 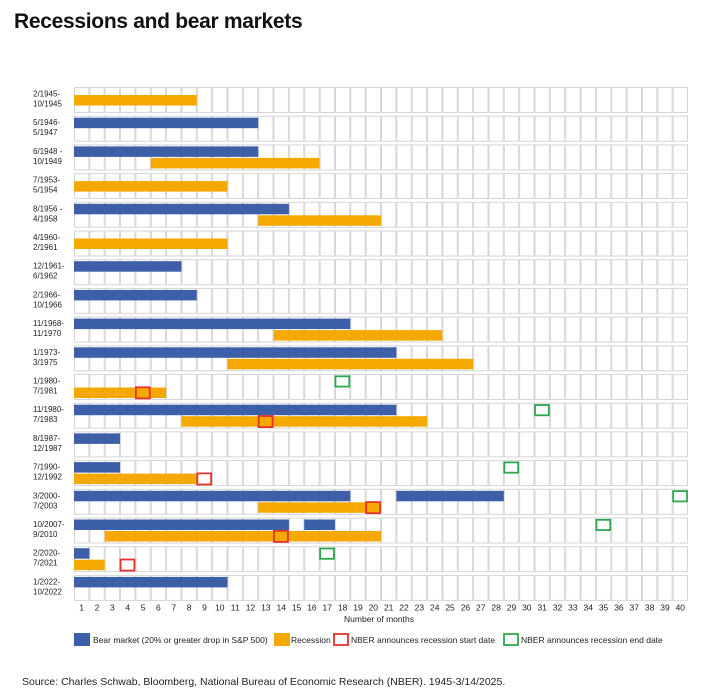 What do you see at coordinates (423, 640) in the screenshot?
I see `legend-label-start: NBER announces recession start date` at bounding box center [423, 640].